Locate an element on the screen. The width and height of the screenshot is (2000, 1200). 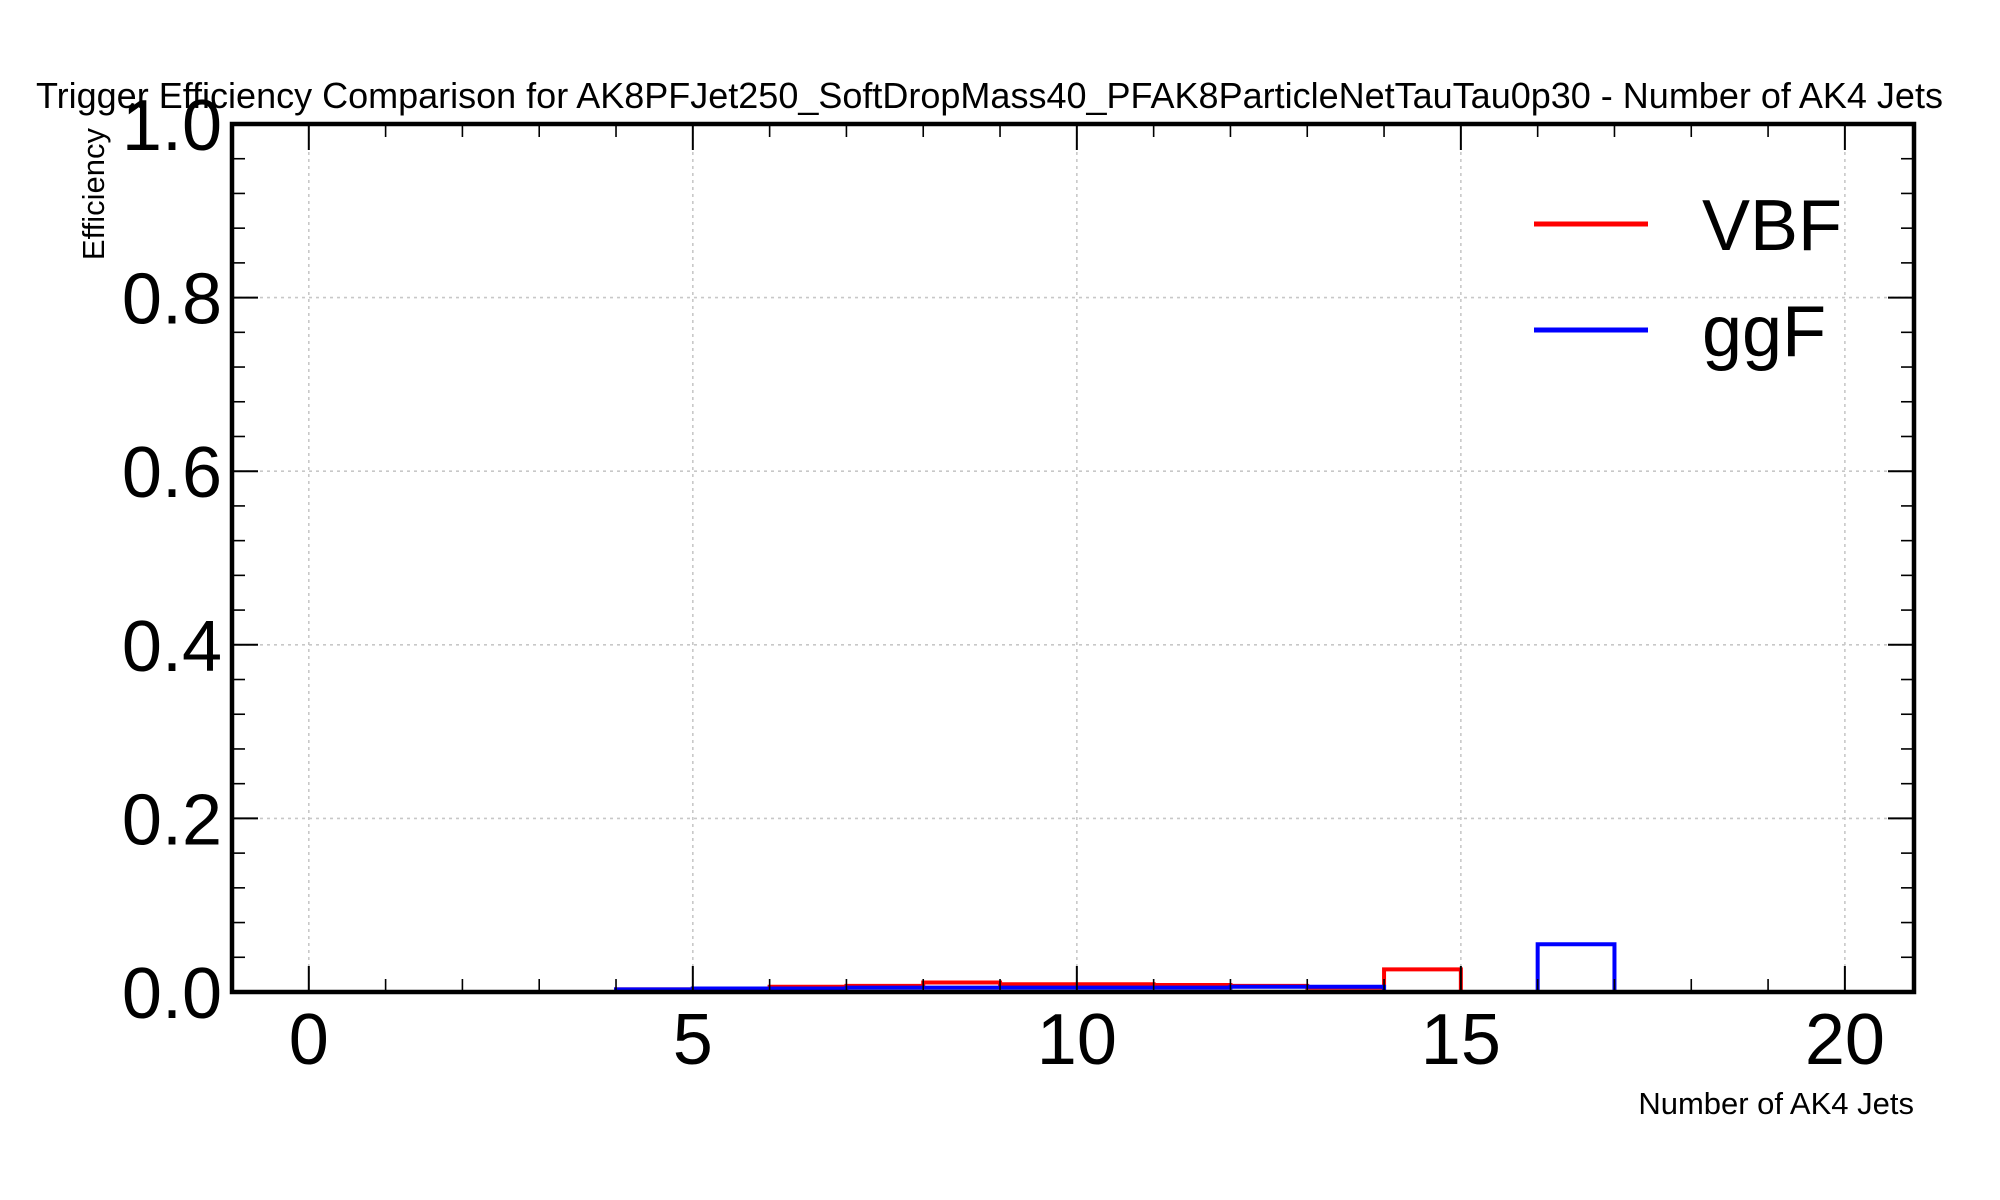
y-tick-label-5: 1.0 is located at coordinates (172, 126).